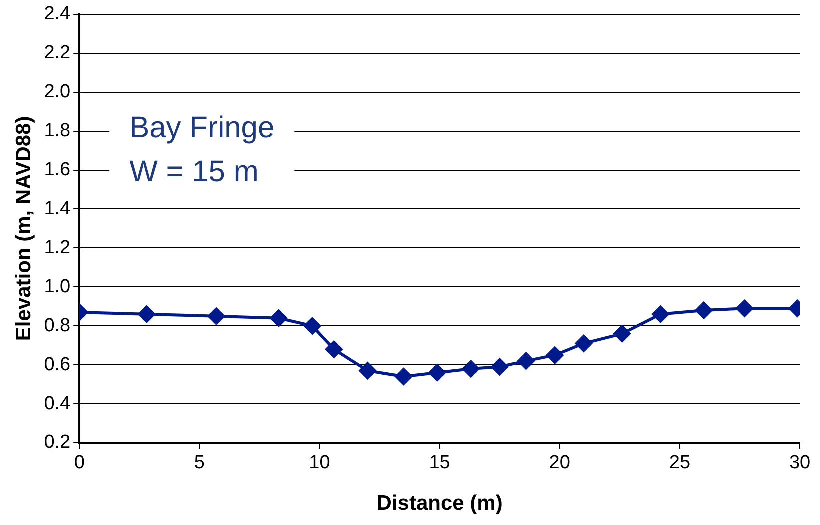 Image resolution: width=820 pixels, height=525 pixels. I want to click on y-tick-label: 1.8, so click(57, 131).